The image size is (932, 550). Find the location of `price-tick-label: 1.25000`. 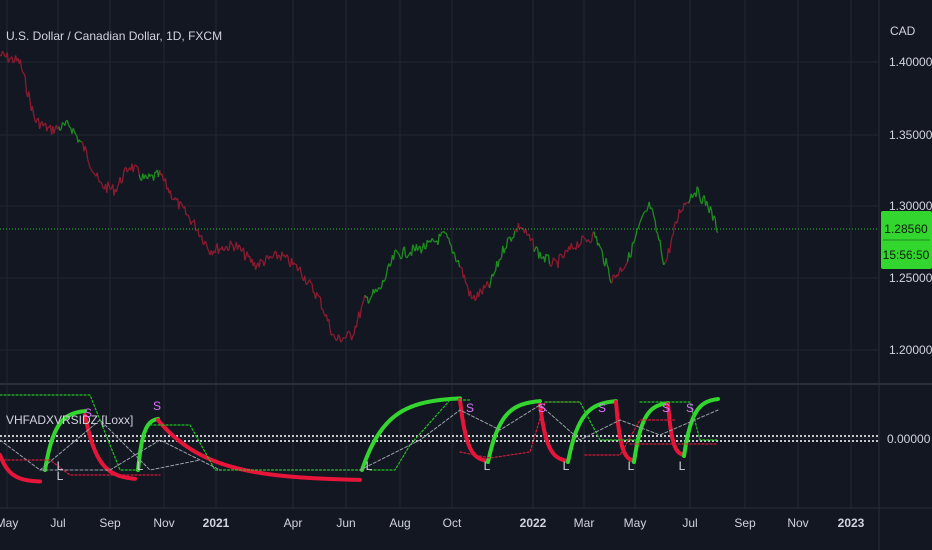

price-tick-label: 1.25000 is located at coordinates (910, 278).